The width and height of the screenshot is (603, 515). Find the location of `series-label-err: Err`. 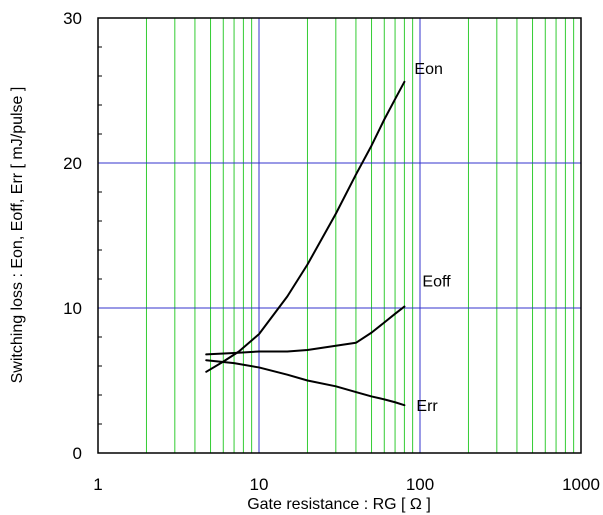

series-label-err: Err is located at coordinates (427, 406).